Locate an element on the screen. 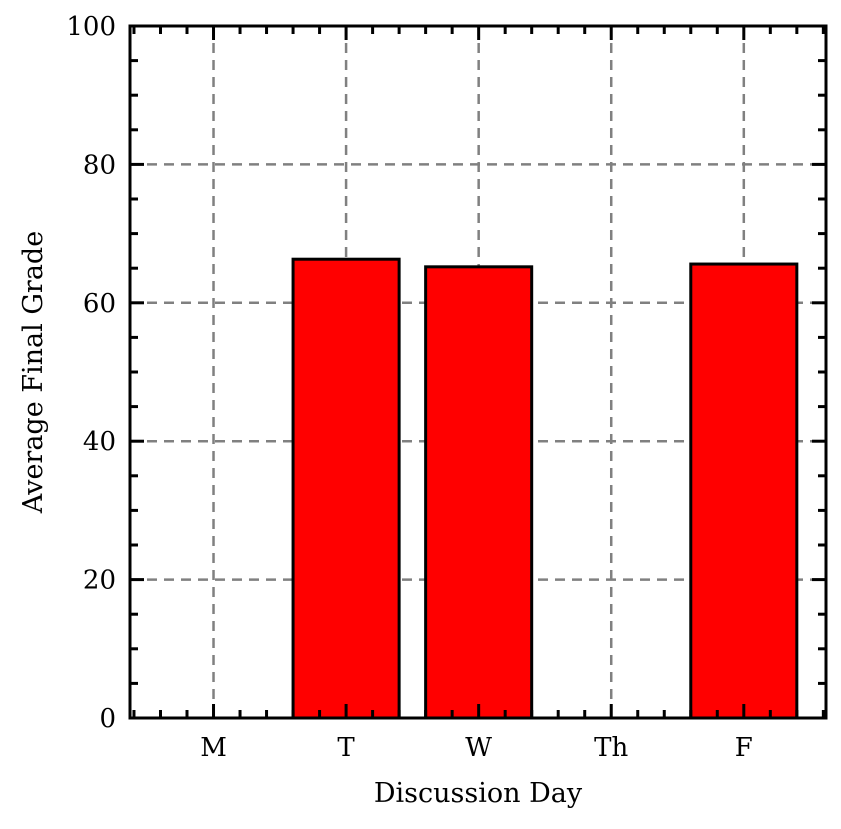 Image resolution: width=841 pixels, height=829 pixels. x-tick-label: W is located at coordinates (478, 748).